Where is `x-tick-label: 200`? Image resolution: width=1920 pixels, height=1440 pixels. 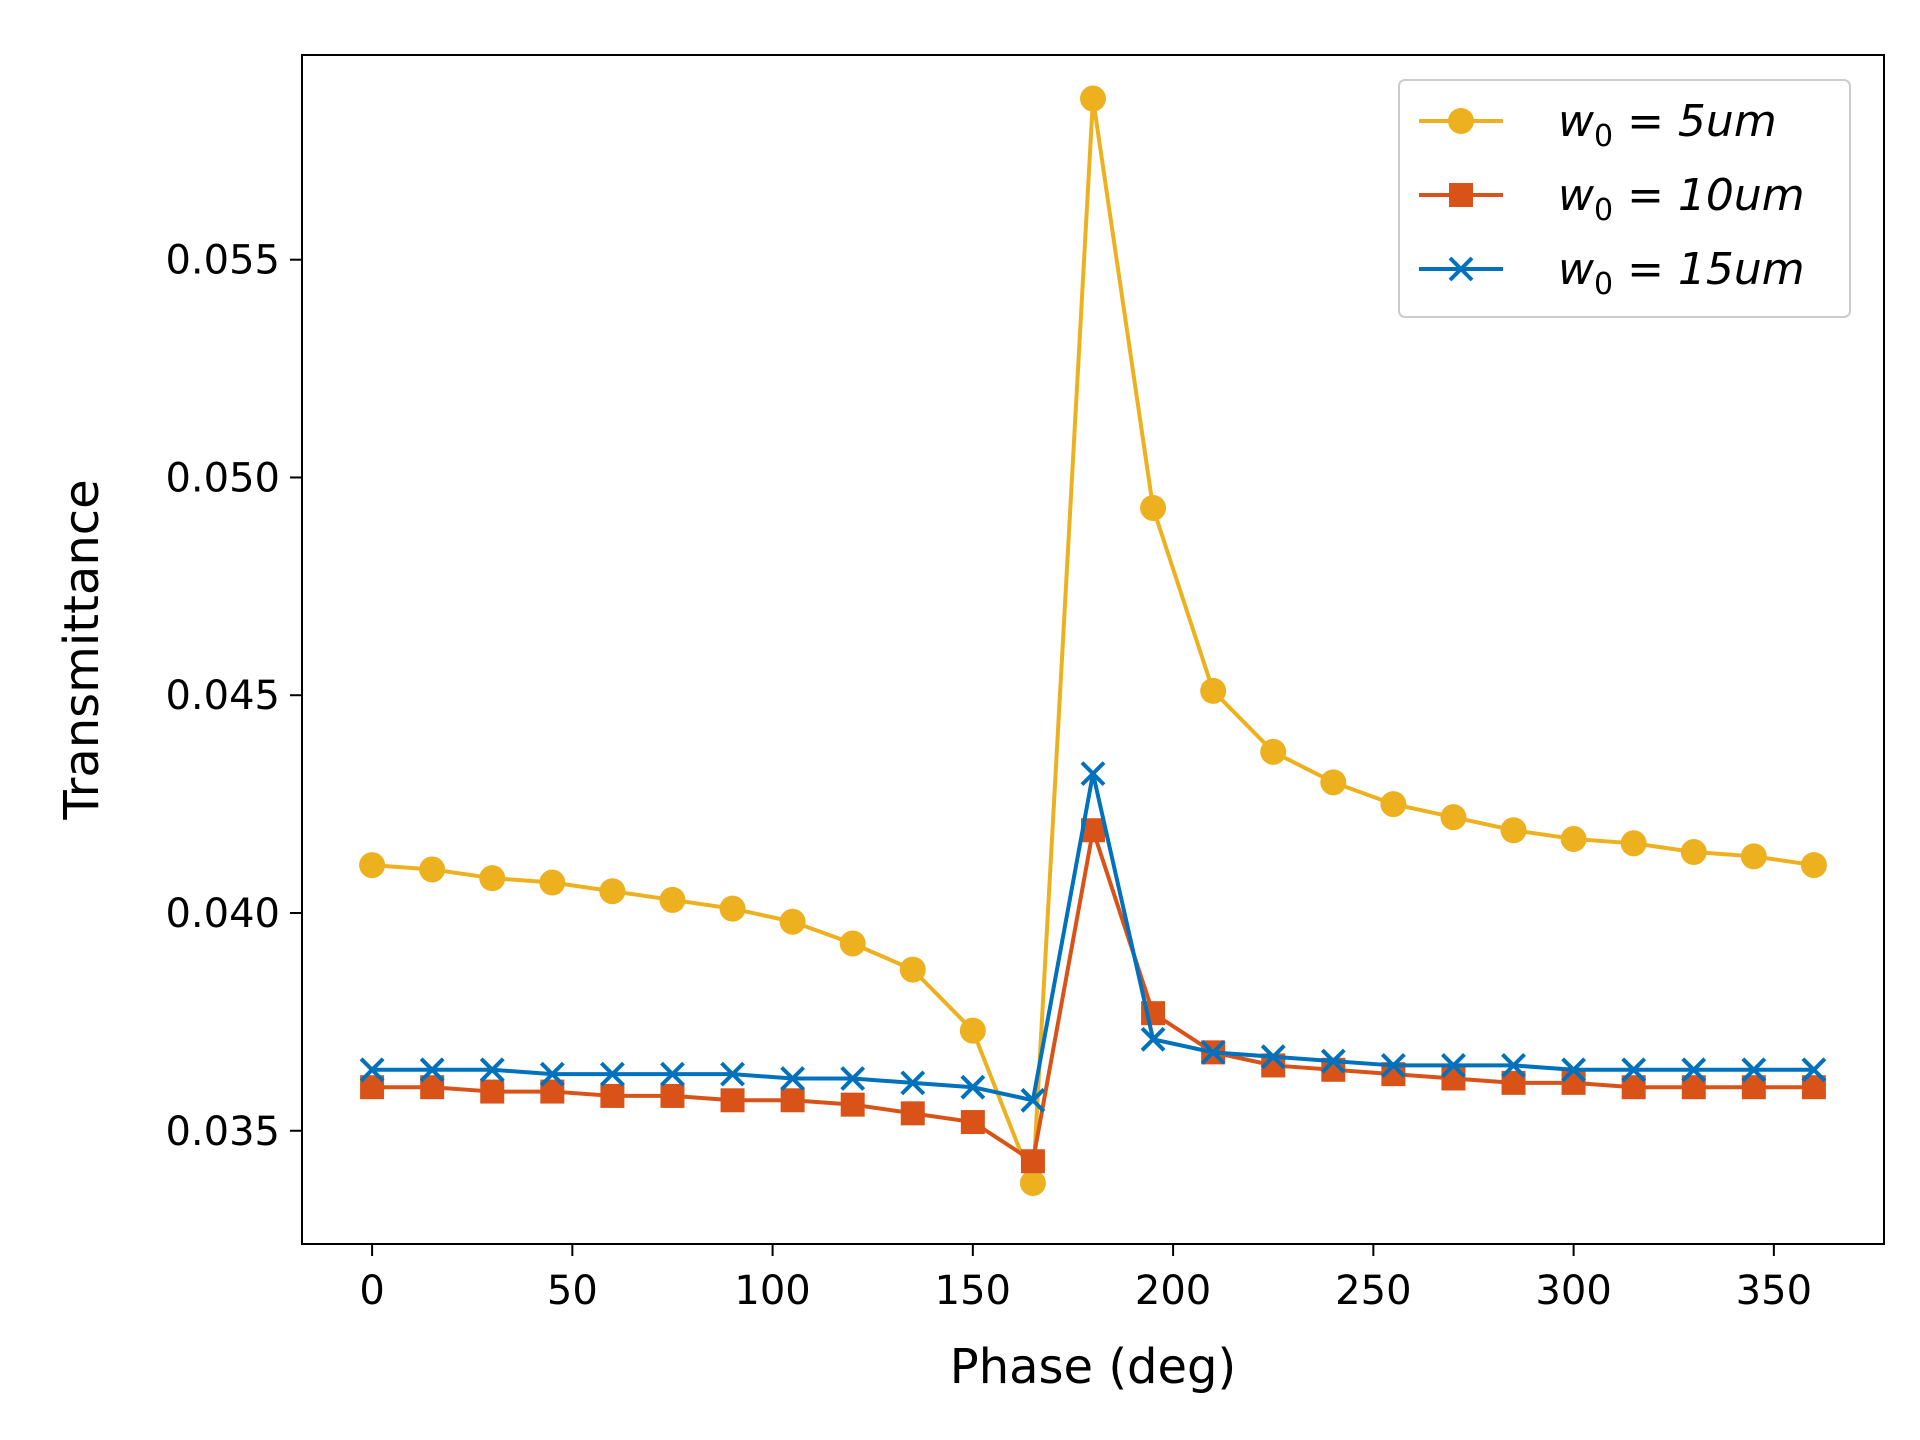
x-tick-label: 200 is located at coordinates (1173, 1291).